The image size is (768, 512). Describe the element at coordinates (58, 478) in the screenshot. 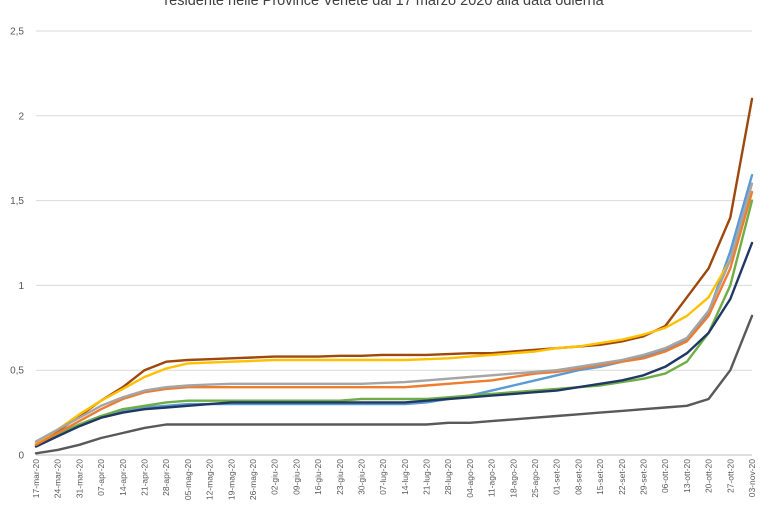

I see `x-tick-label: 24-mar-20` at that location.